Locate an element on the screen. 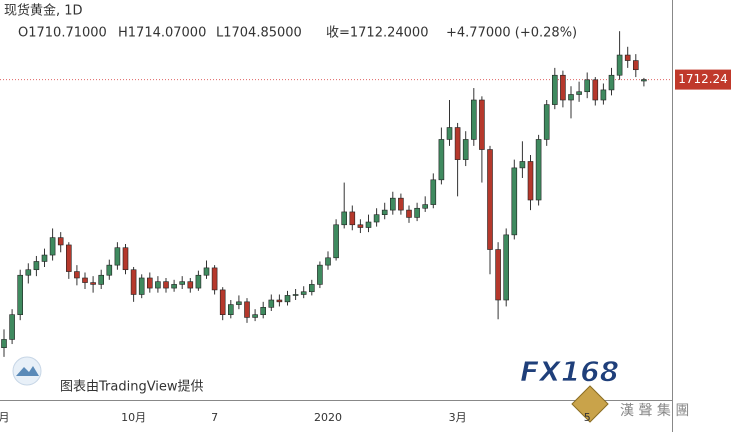 This screenshot has height=432, width=731. last-price-tag is located at coordinates (703, 79).